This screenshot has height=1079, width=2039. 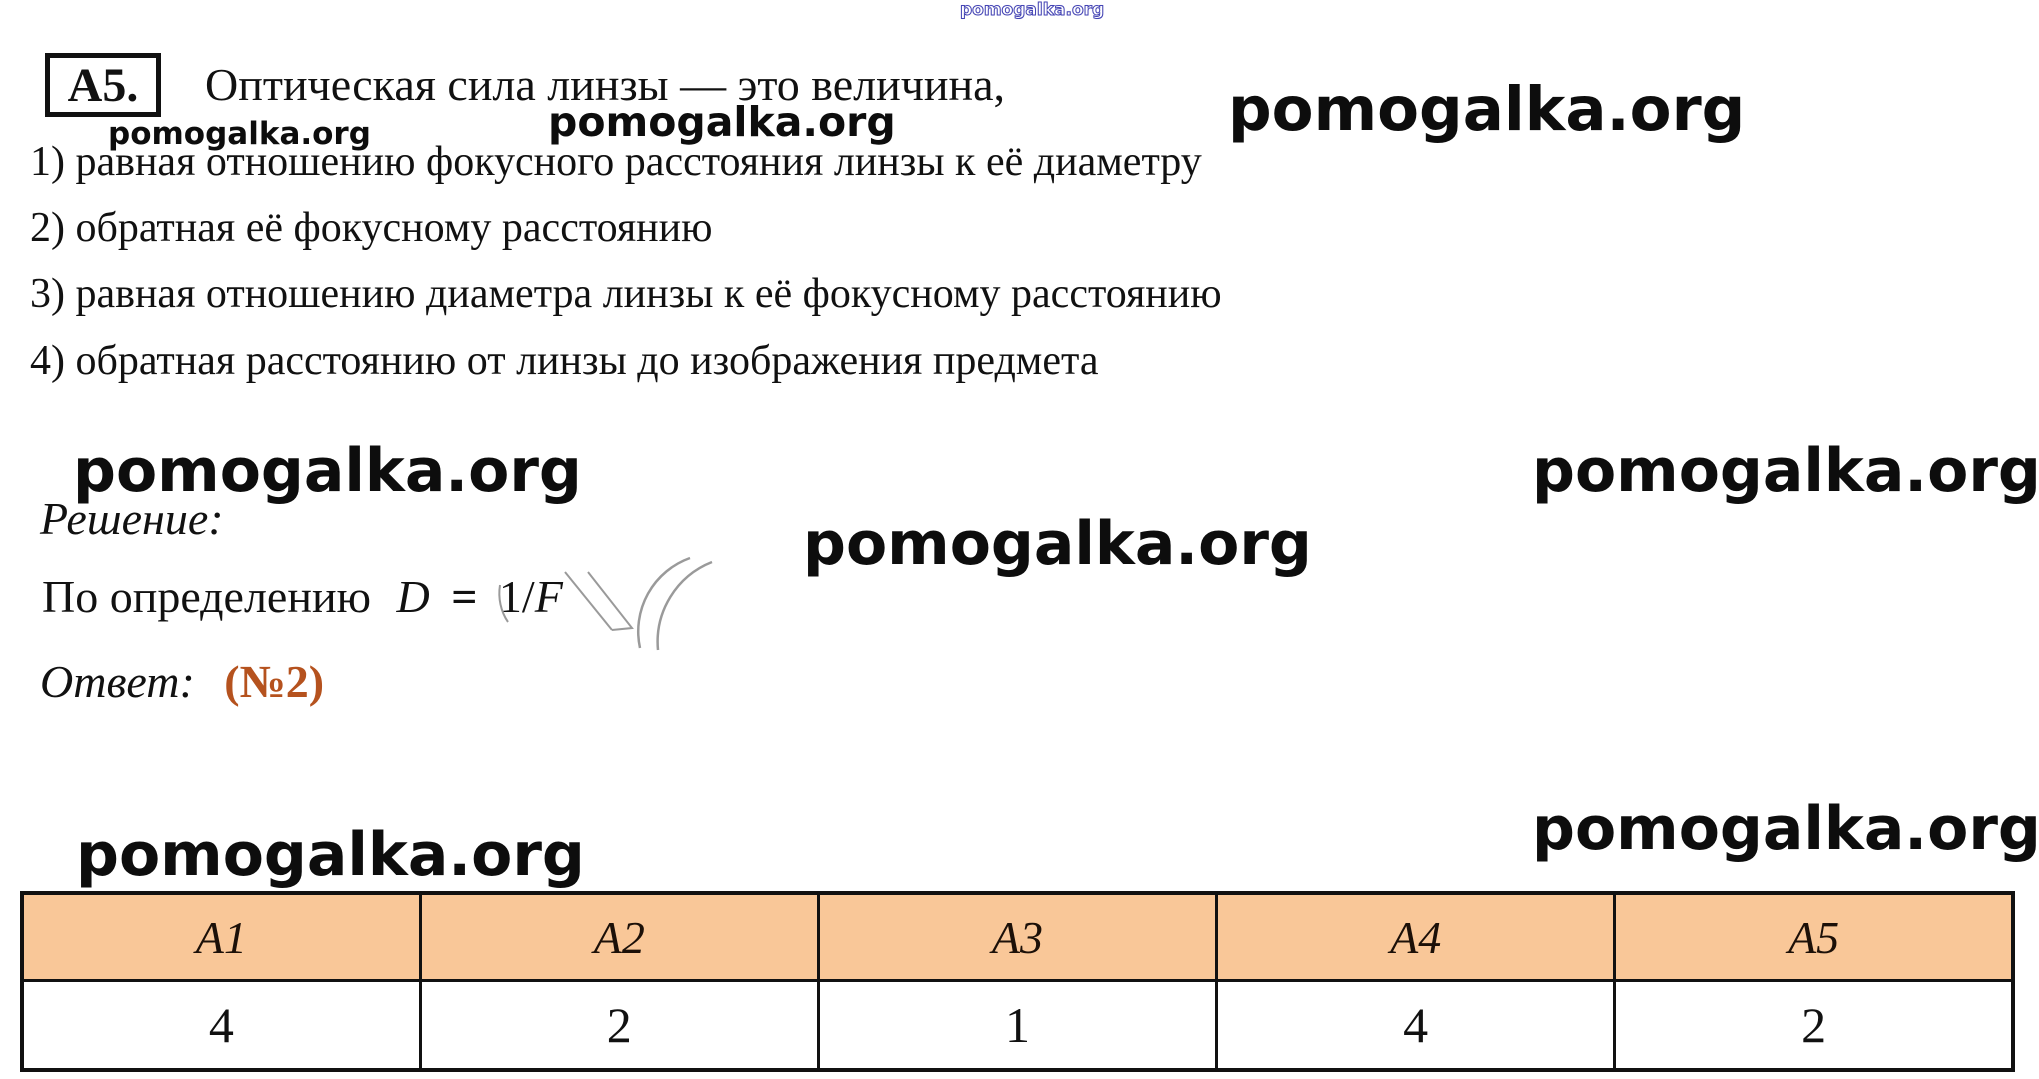 I want to click on task-number-box: А5., so click(x=103, y=85).